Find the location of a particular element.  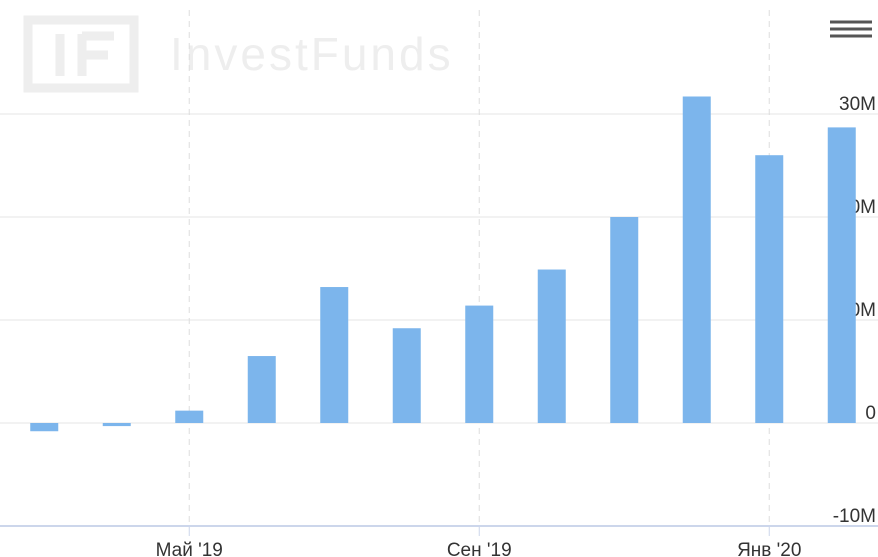

y-tick-label: 0 is located at coordinates (870, 413).